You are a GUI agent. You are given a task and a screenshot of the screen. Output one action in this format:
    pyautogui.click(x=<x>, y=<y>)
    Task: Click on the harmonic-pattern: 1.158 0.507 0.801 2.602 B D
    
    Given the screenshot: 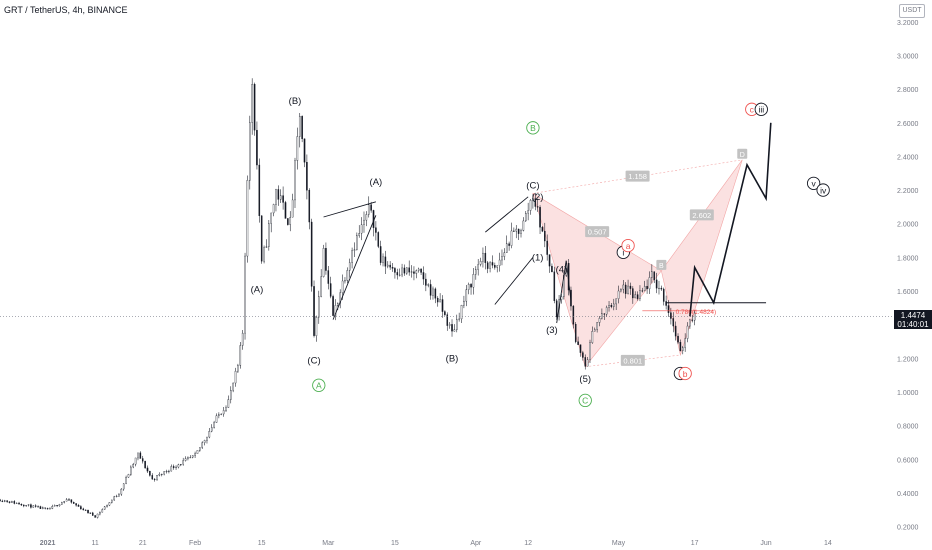 What is the action you would take?
    pyautogui.click(x=640, y=258)
    